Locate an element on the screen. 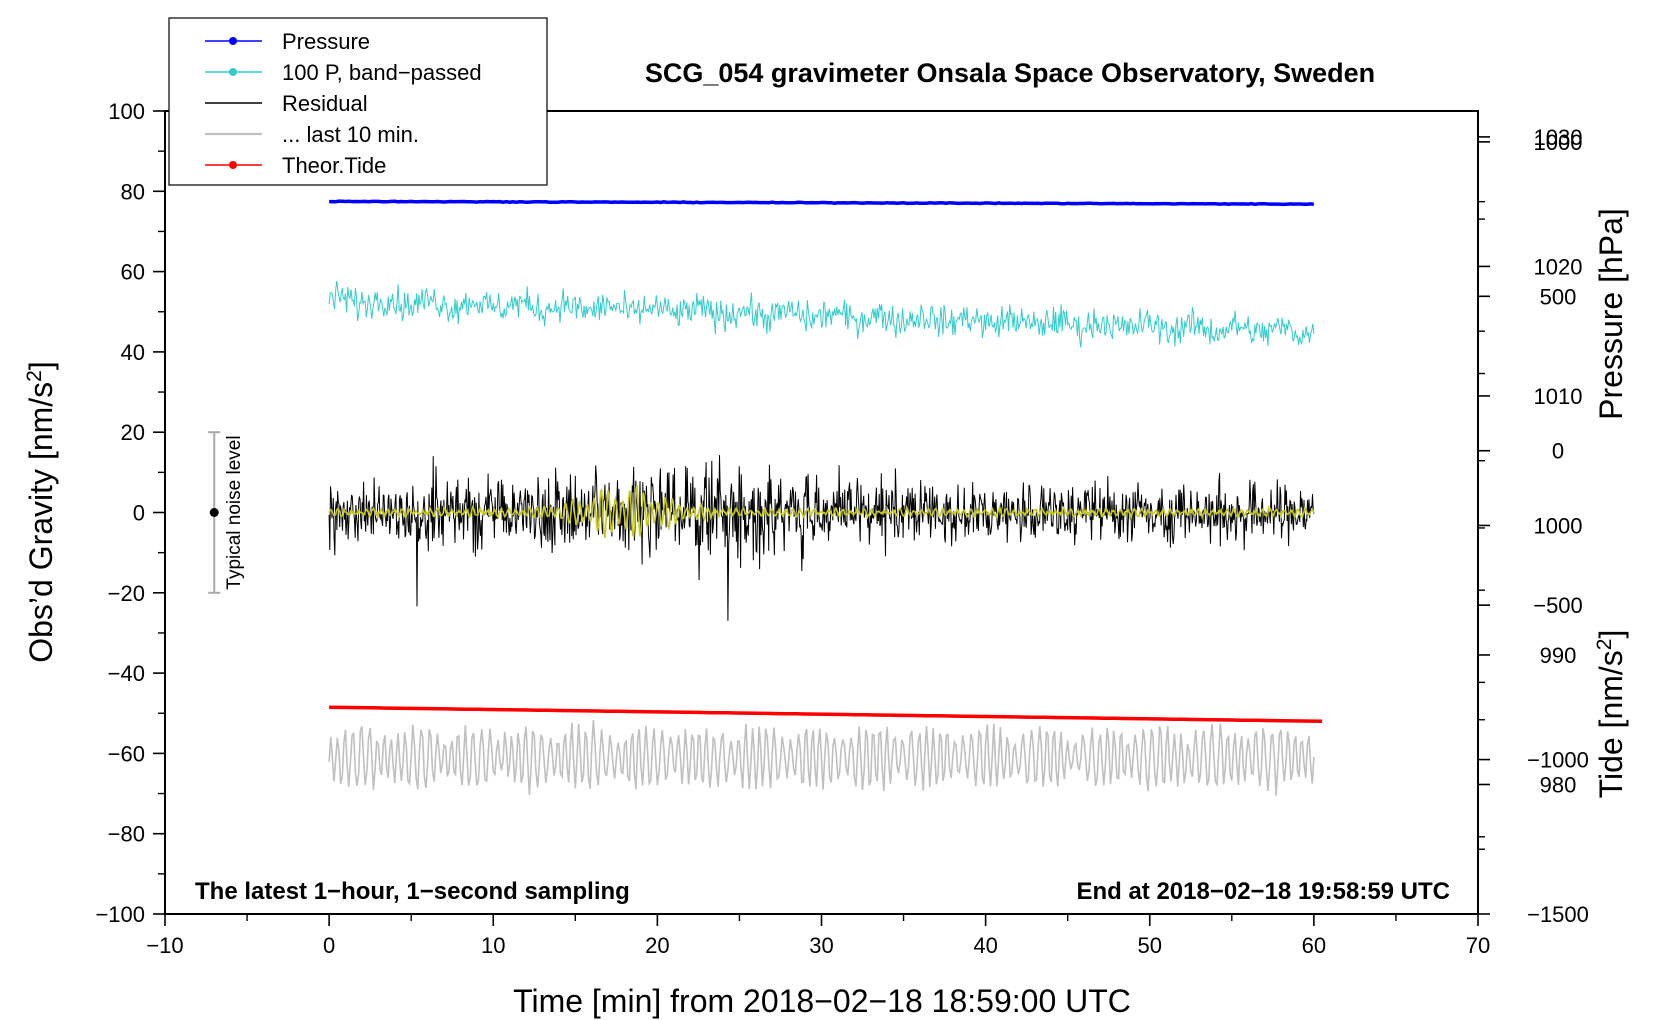  legend-label: Pressure is located at coordinates (326, 41).